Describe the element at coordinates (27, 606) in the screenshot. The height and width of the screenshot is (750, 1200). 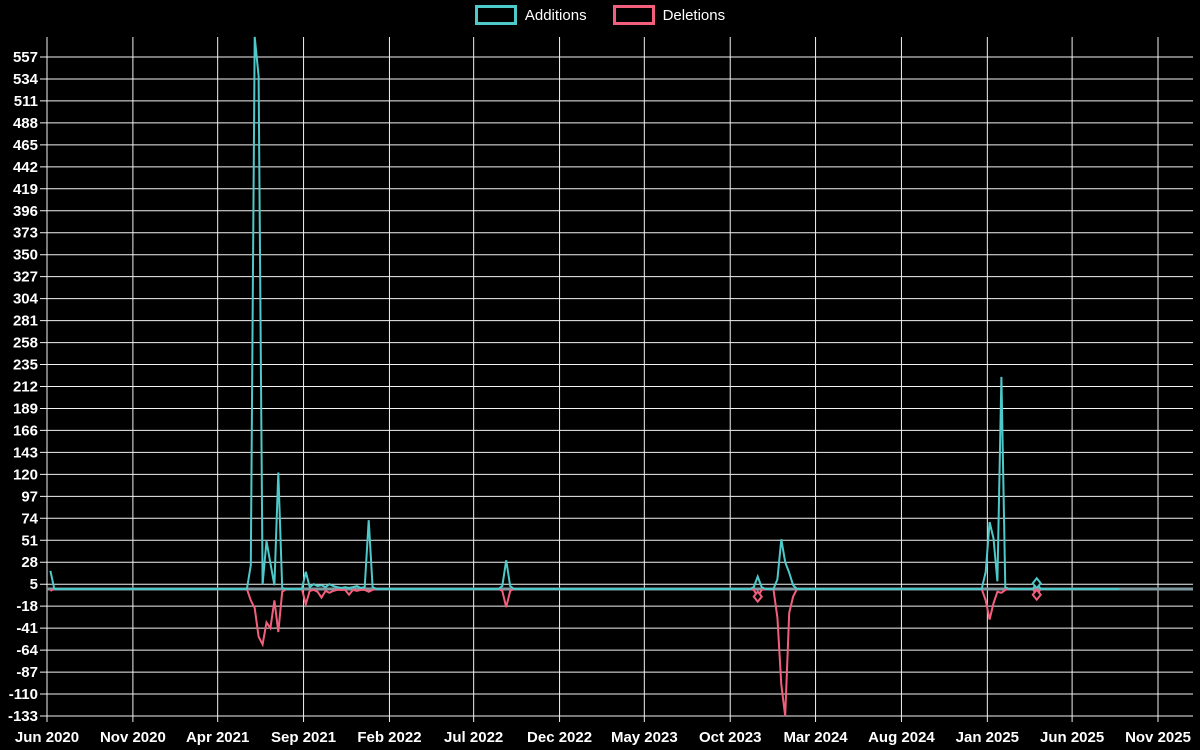
I see `y-tick-label: -18` at that location.